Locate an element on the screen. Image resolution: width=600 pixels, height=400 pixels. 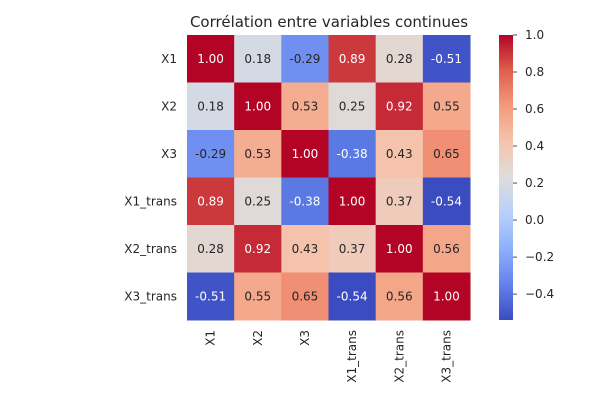
column-label: X3_trans is located at coordinates (446, 356).